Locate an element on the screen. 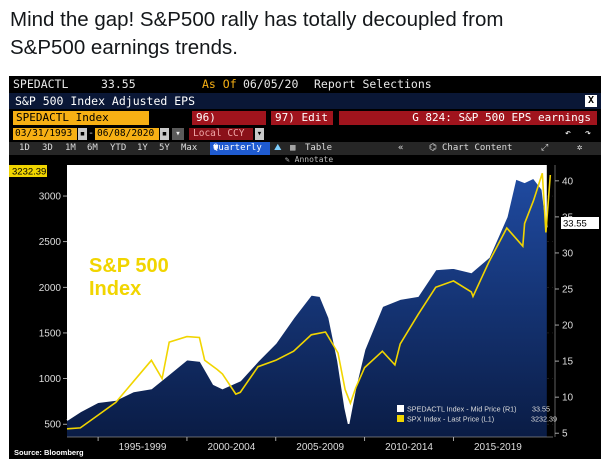  frequency-select: Quarterly ▼ is located at coordinates (240, 148).